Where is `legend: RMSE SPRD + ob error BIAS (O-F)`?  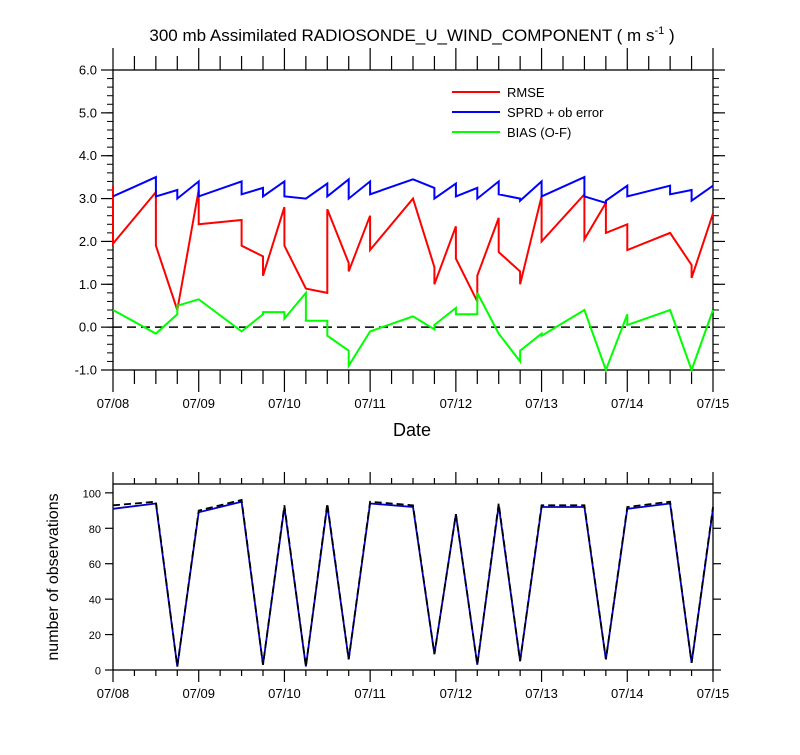 legend: RMSE SPRD + ob error BIAS (O-F) is located at coordinates (528, 112).